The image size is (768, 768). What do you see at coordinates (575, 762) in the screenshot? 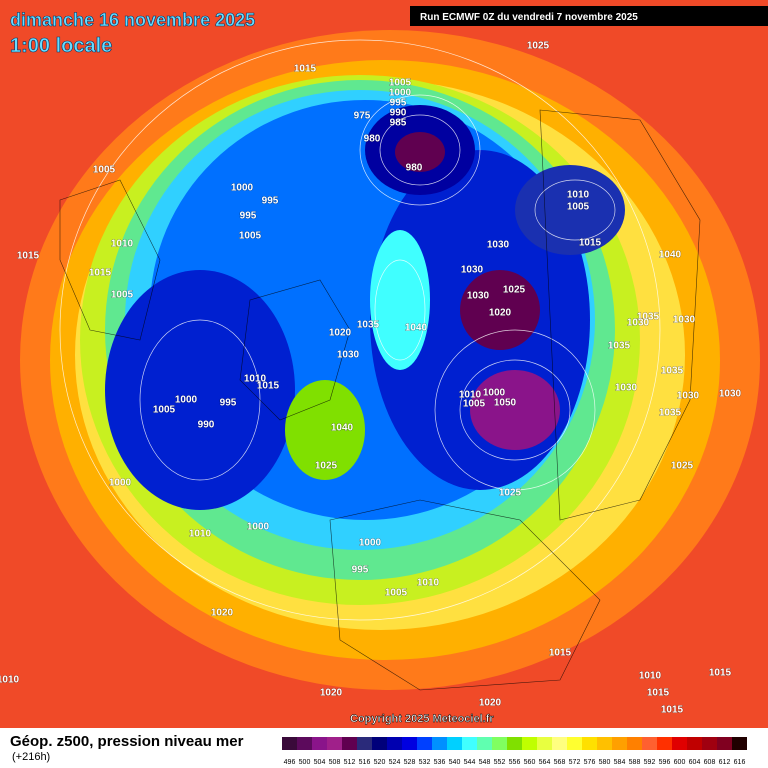
I see `colorbar-label: 572` at bounding box center [575, 762].